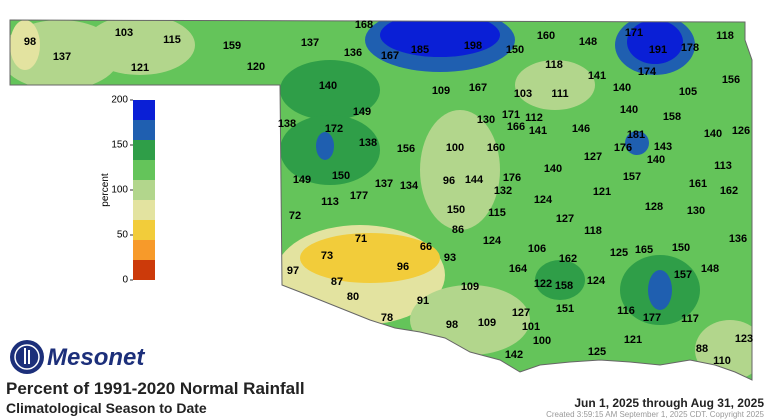 The height and width of the screenshot is (420, 770). Describe the element at coordinates (588, 42) in the screenshot. I see `station-value: 148` at that location.